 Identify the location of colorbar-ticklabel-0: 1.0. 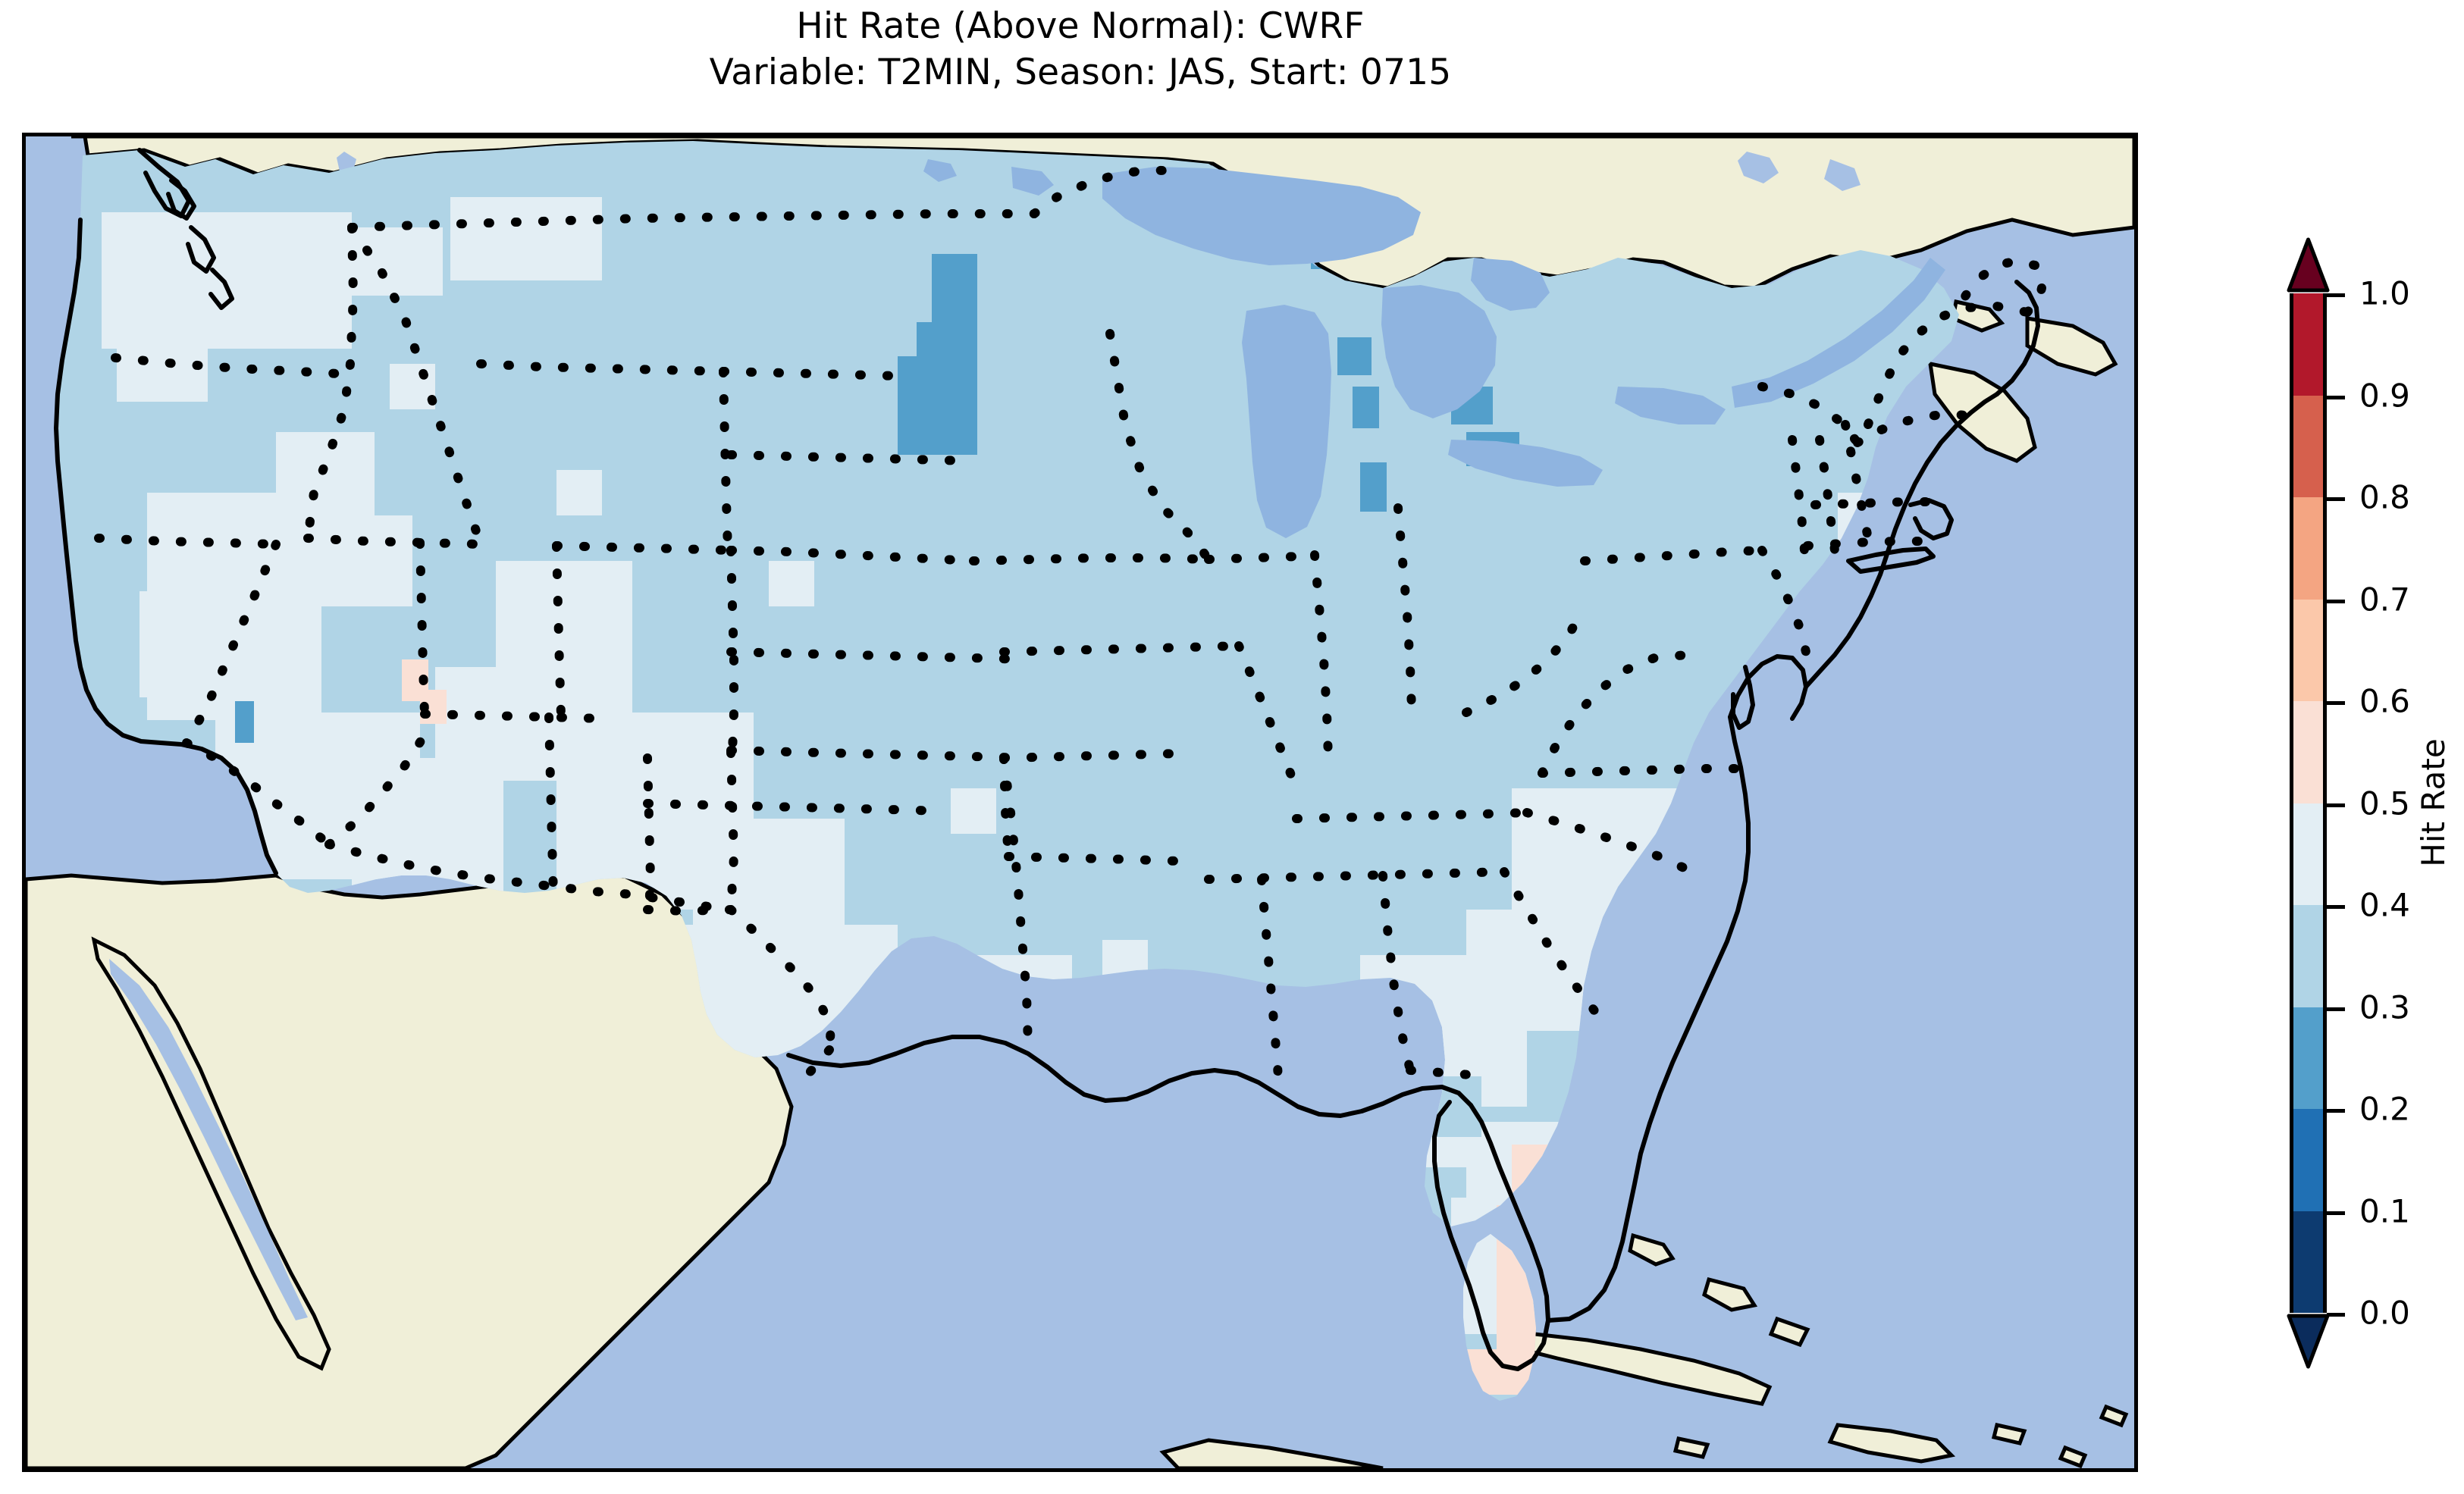
(2384, 293).